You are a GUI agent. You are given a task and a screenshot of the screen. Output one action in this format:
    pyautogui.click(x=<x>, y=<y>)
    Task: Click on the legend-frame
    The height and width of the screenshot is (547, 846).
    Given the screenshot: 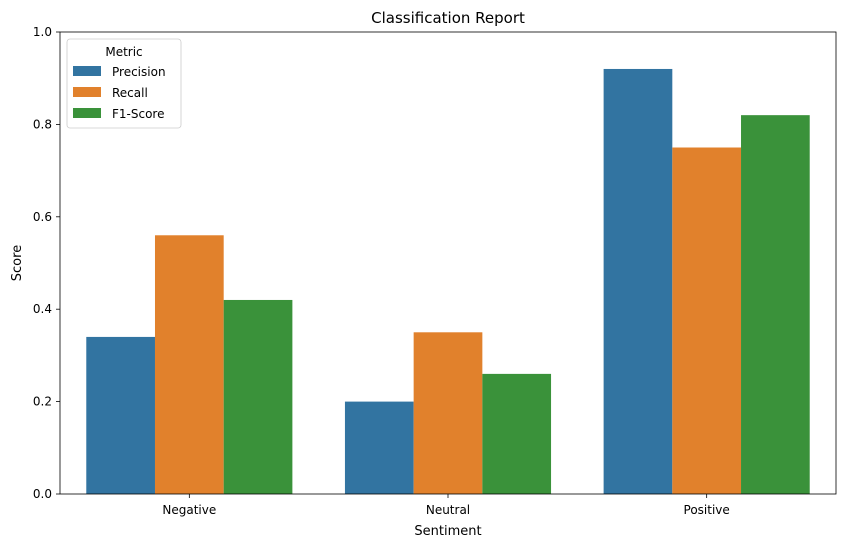 What is the action you would take?
    pyautogui.click(x=124, y=83)
    